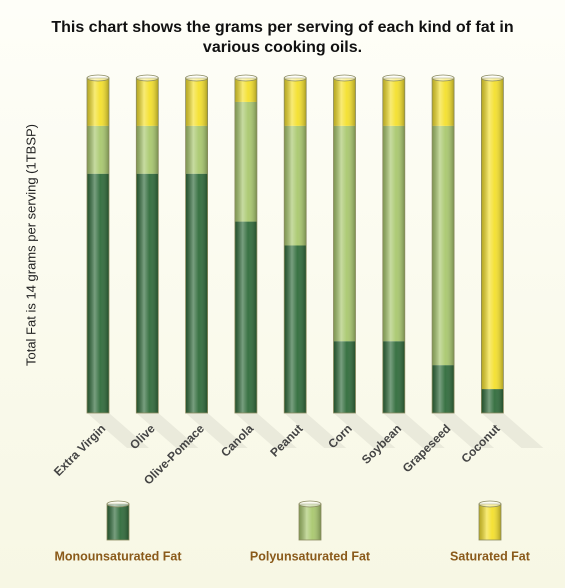 Image resolution: width=565 pixels, height=588 pixels. I want to click on x-tick-label: Extra Virgin, so click(79, 449).